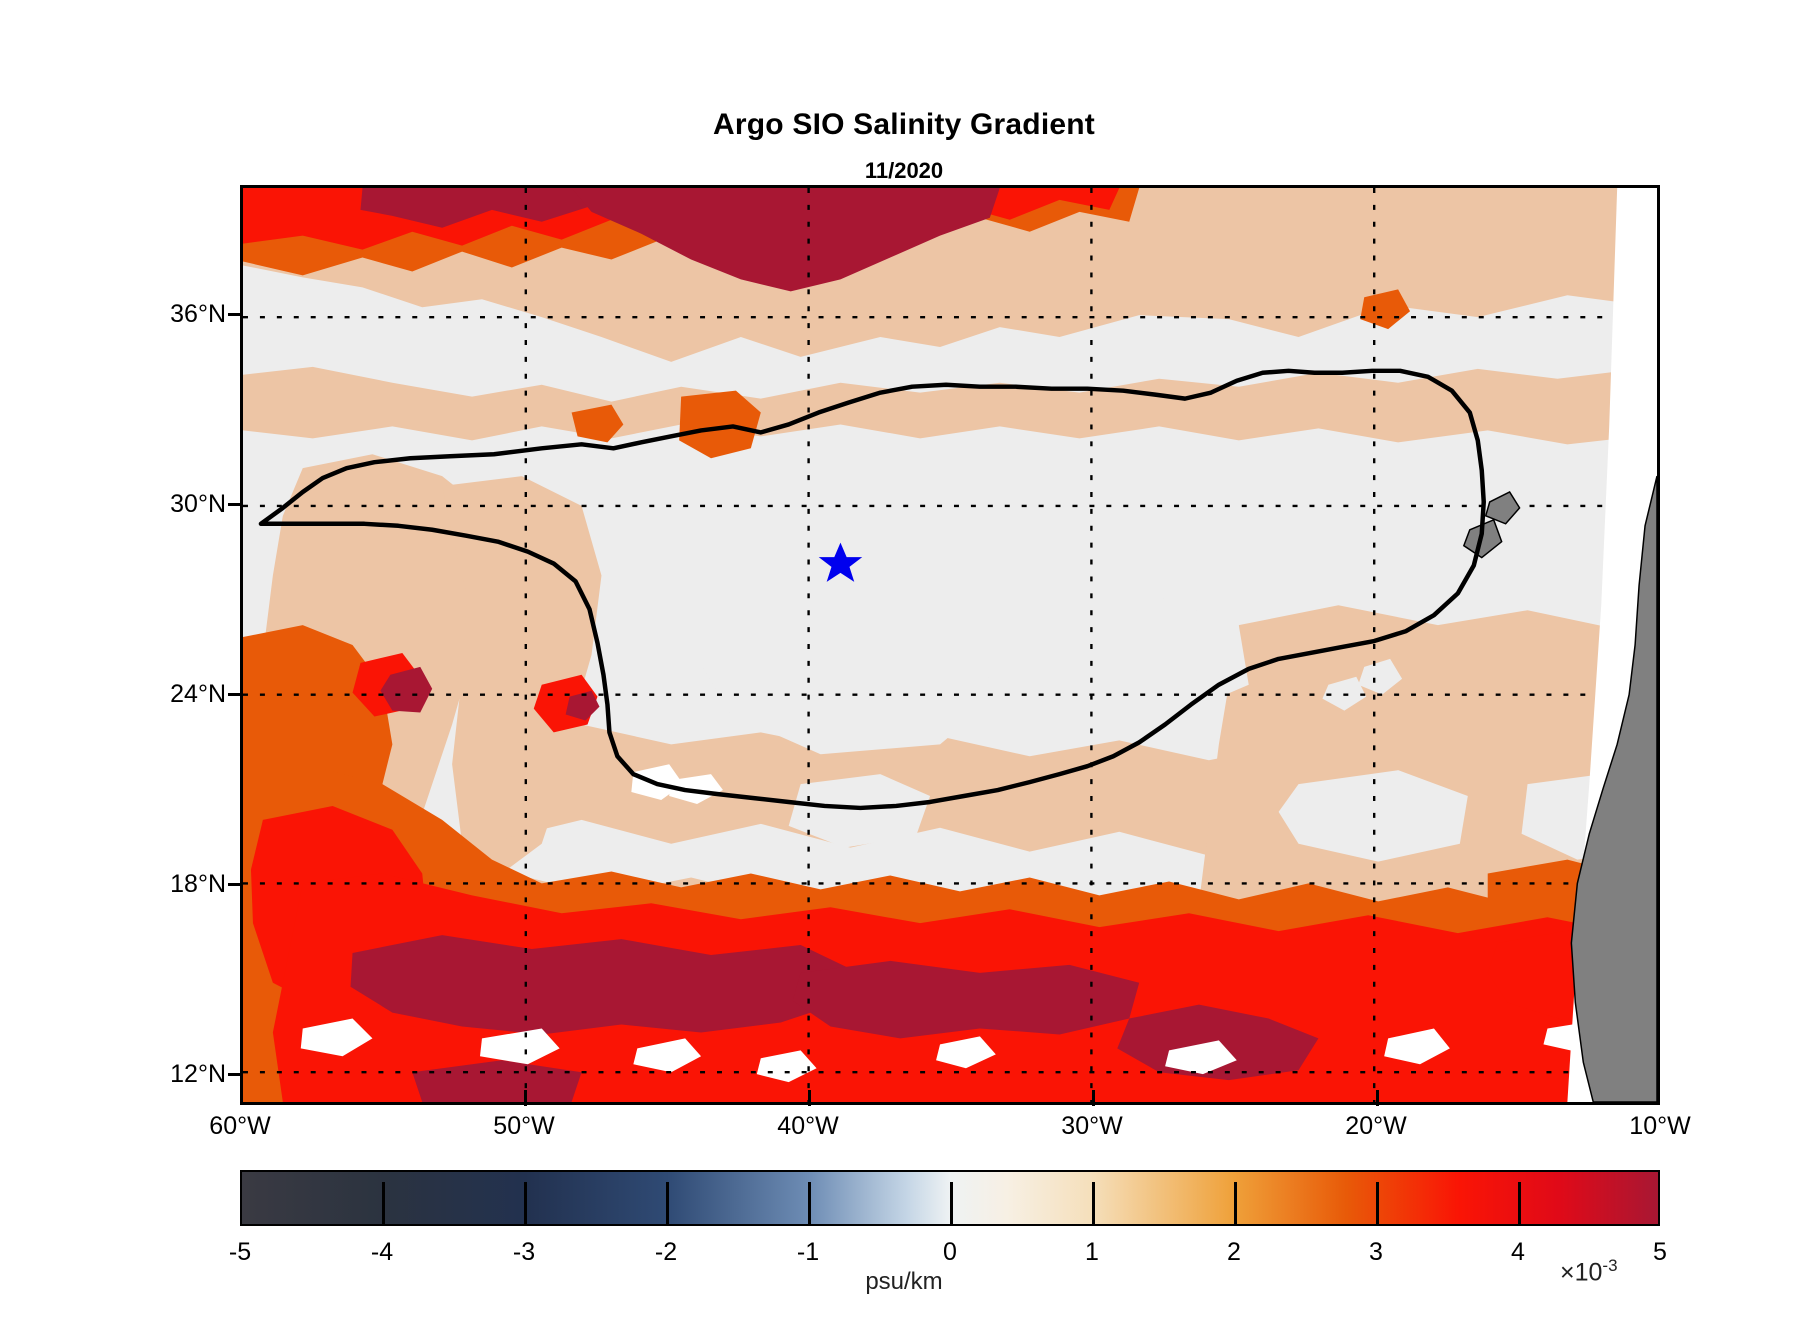  What do you see at coordinates (198, 694) in the screenshot?
I see `ytick-label-24n: 24°N` at bounding box center [198, 694].